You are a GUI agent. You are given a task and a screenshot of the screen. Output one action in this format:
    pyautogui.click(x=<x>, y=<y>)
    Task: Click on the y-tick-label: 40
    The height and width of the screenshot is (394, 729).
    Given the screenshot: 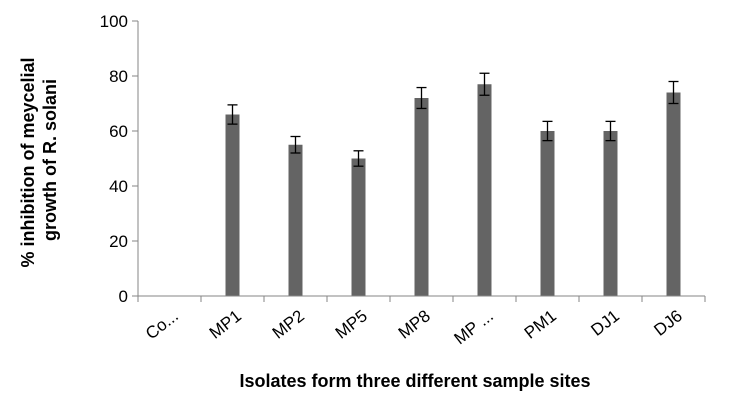 What is the action you would take?
    pyautogui.click(x=118, y=186)
    